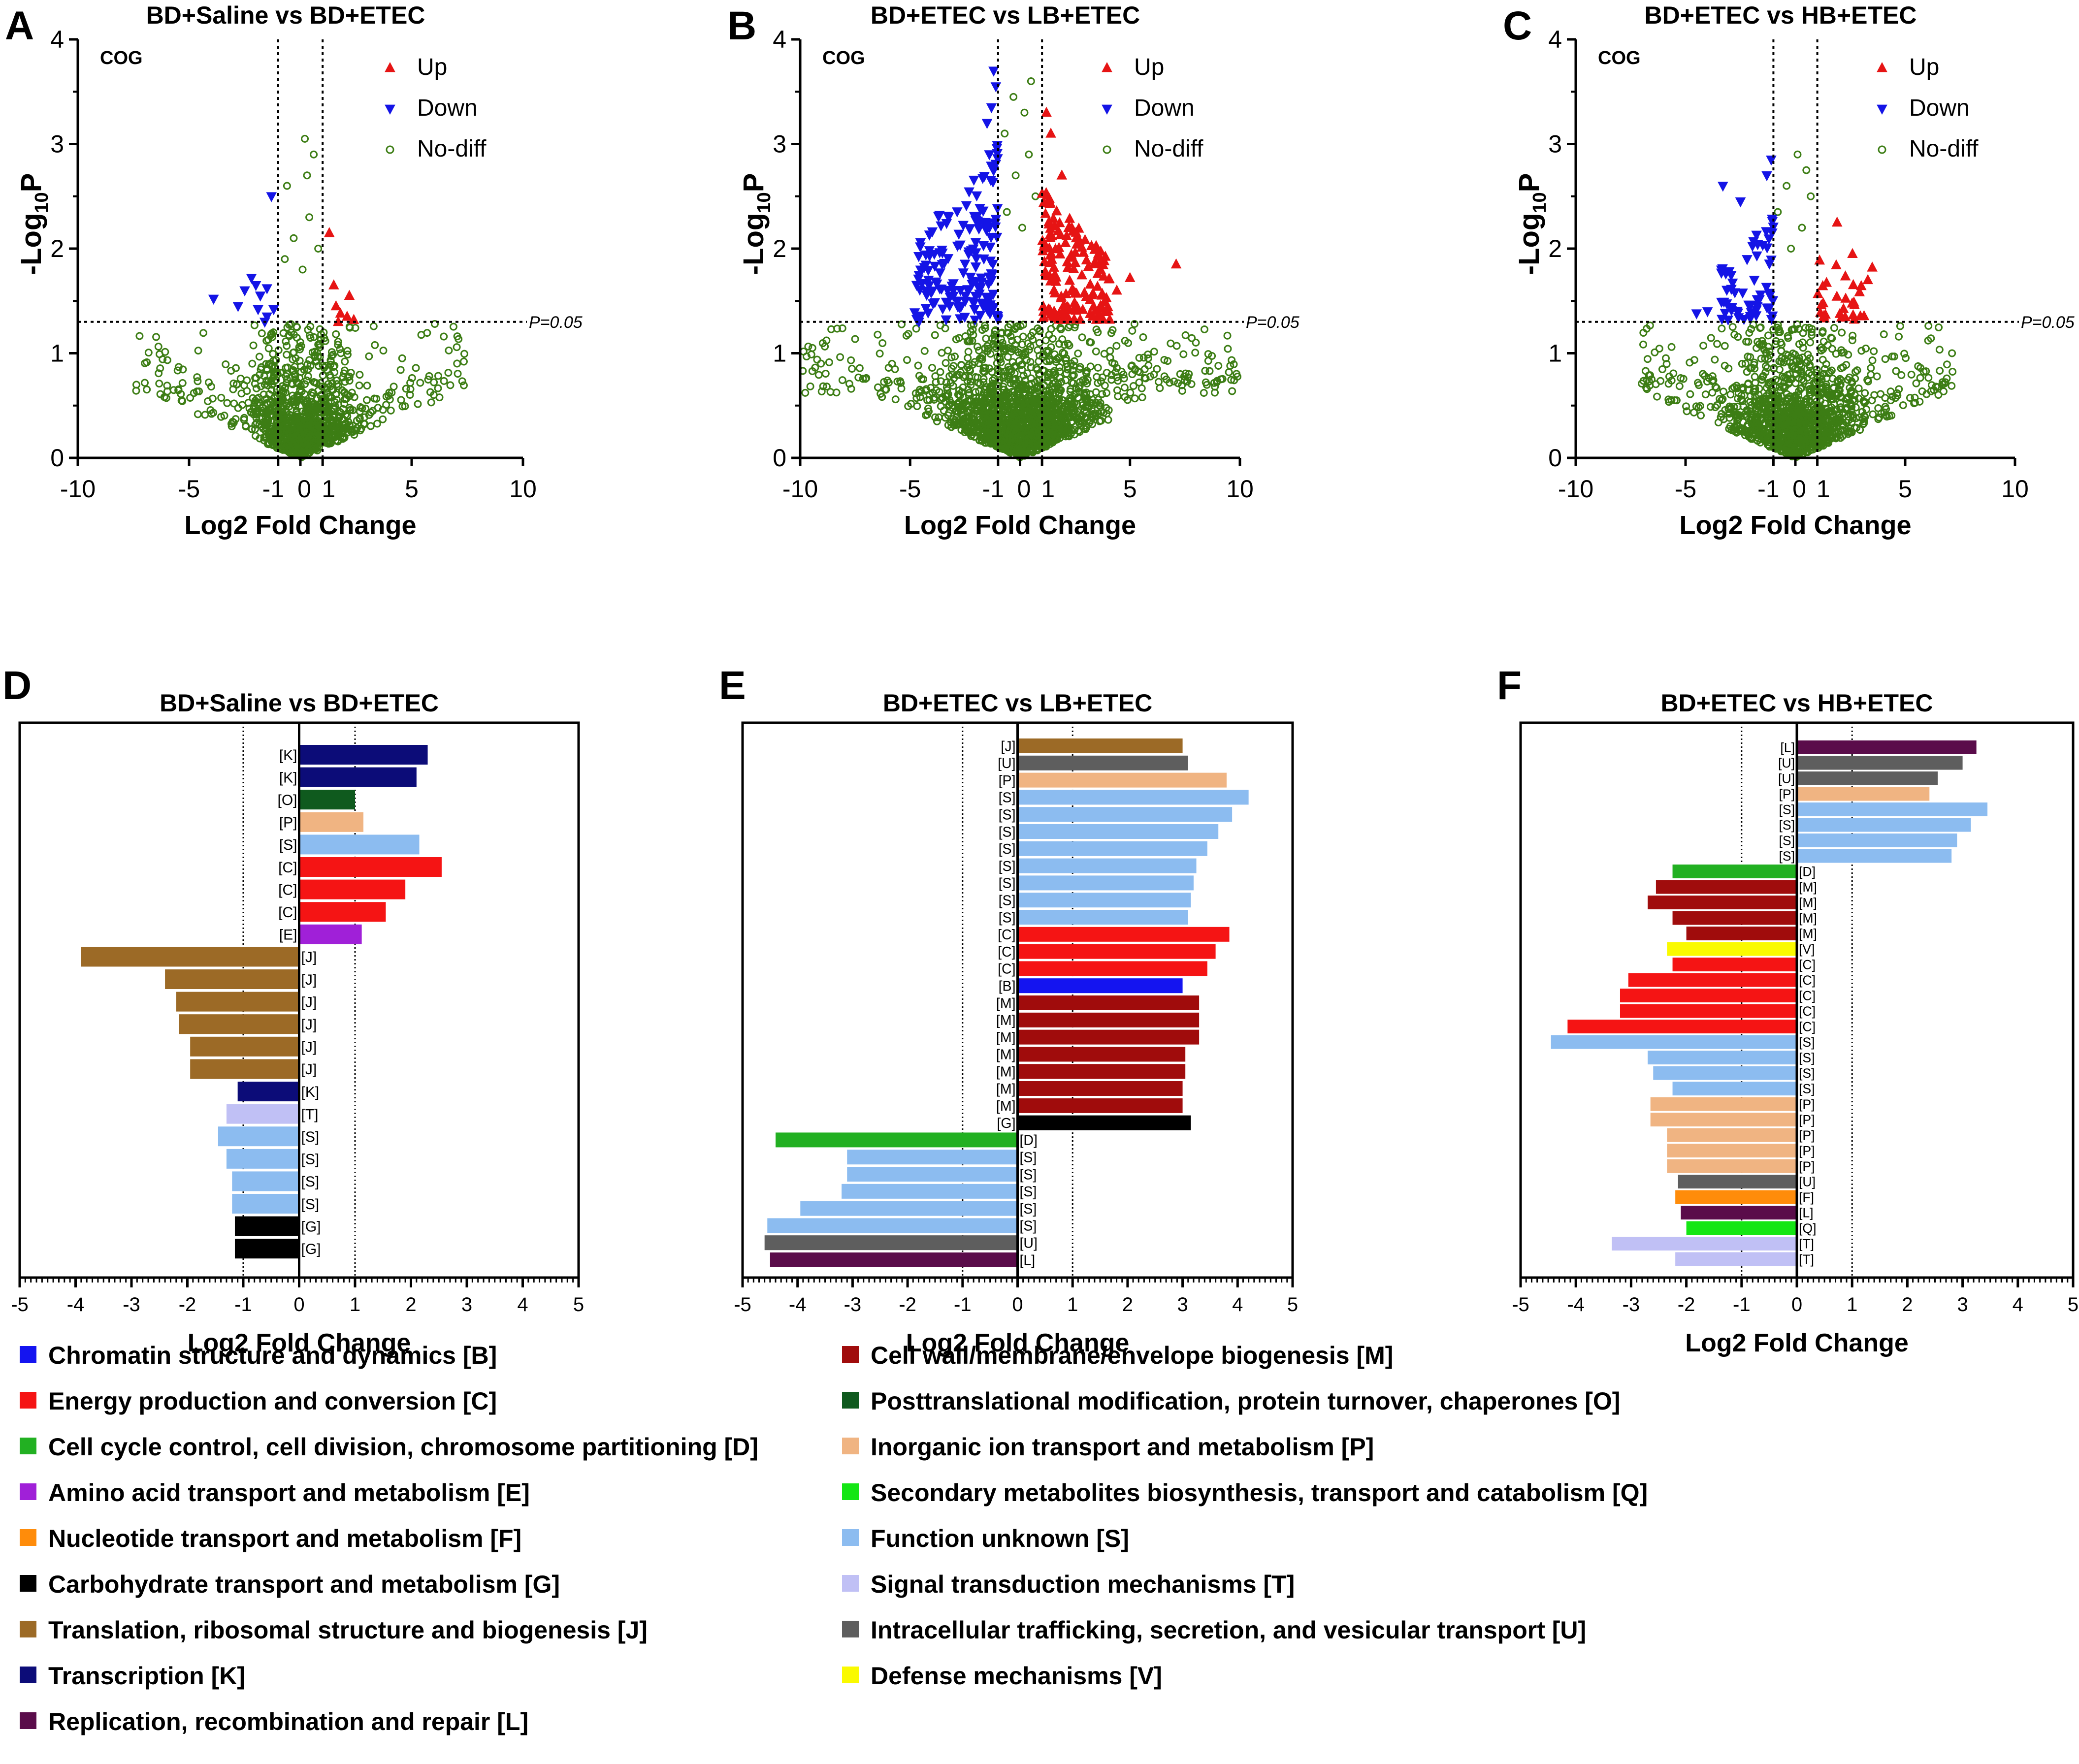 The height and width of the screenshot is (1764, 2079). Describe the element at coordinates (288, 935) in the screenshot. I see `bar-label: [E]` at that location.